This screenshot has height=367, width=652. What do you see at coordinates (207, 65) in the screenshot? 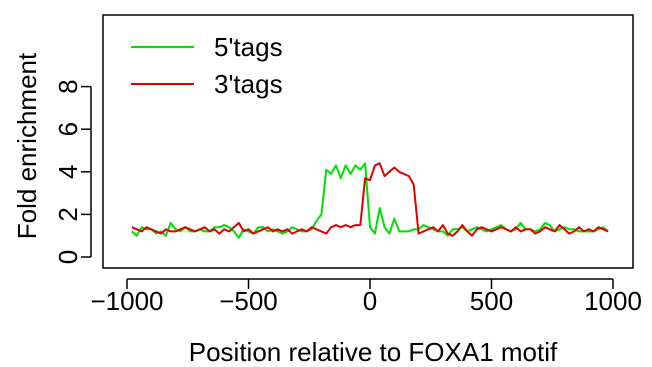
I see `legend: 5'tags 3'tags` at bounding box center [207, 65].